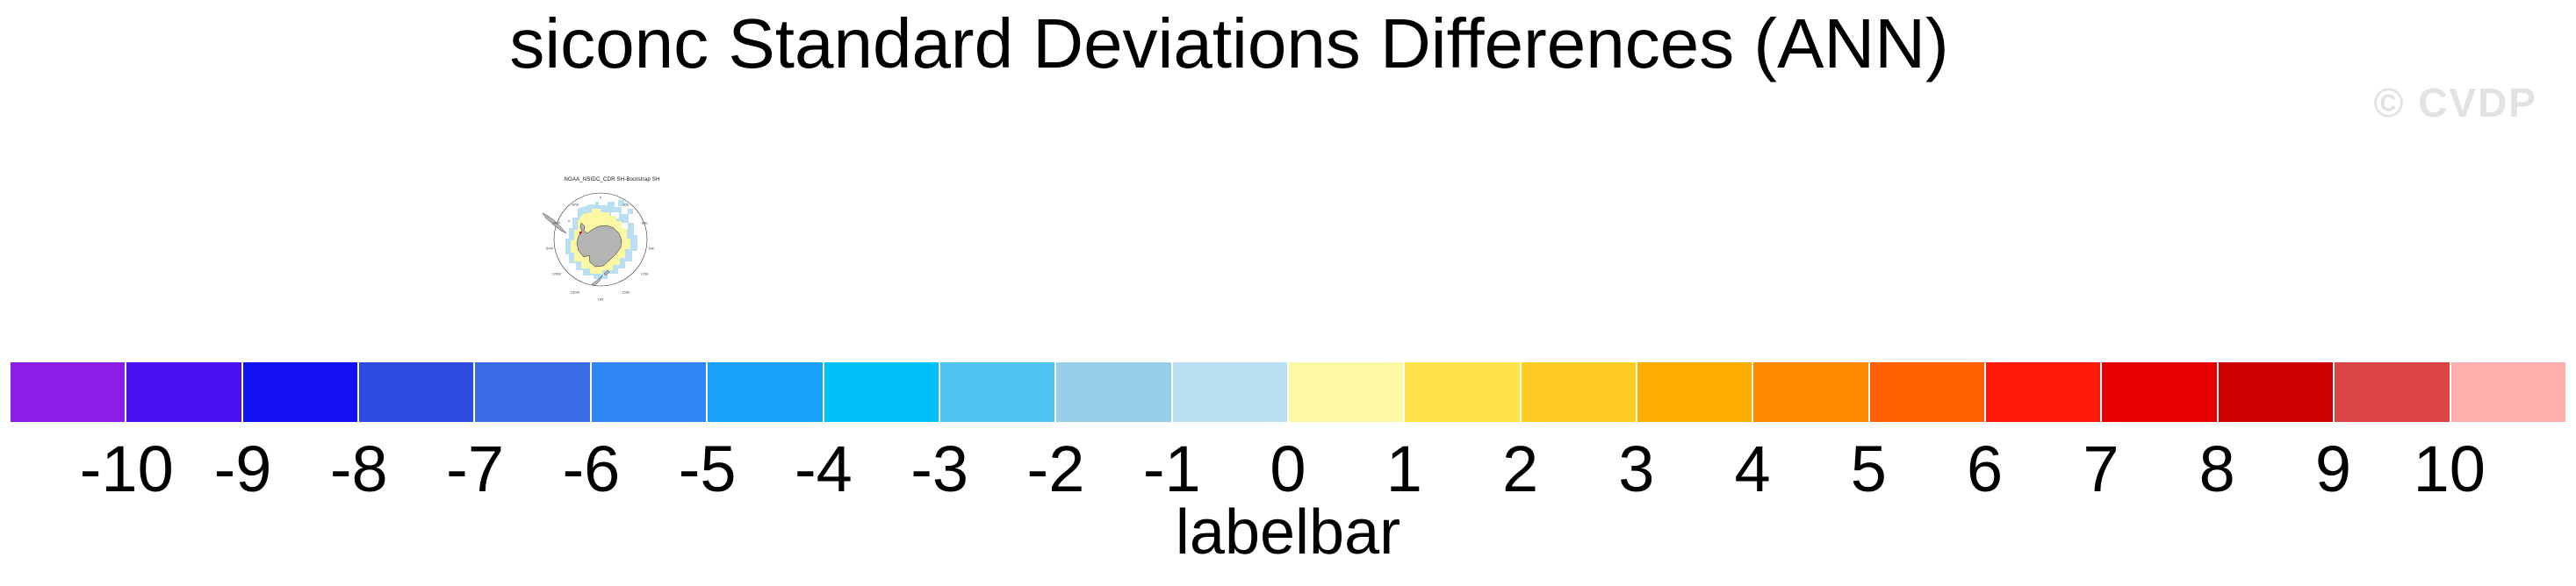 The height and width of the screenshot is (586, 2576). Describe the element at coordinates (1403, 468) in the screenshot. I see `colorbar-tick-label: 1` at that location.